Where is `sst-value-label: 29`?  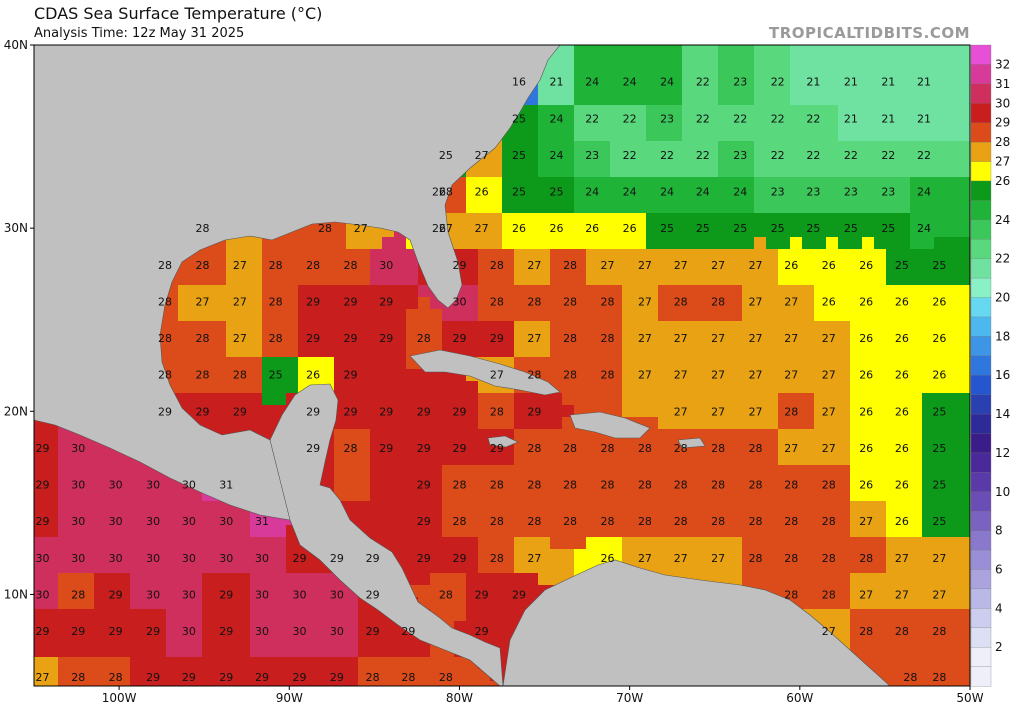 sst-value-label: 29 is located at coordinates (226, 631).